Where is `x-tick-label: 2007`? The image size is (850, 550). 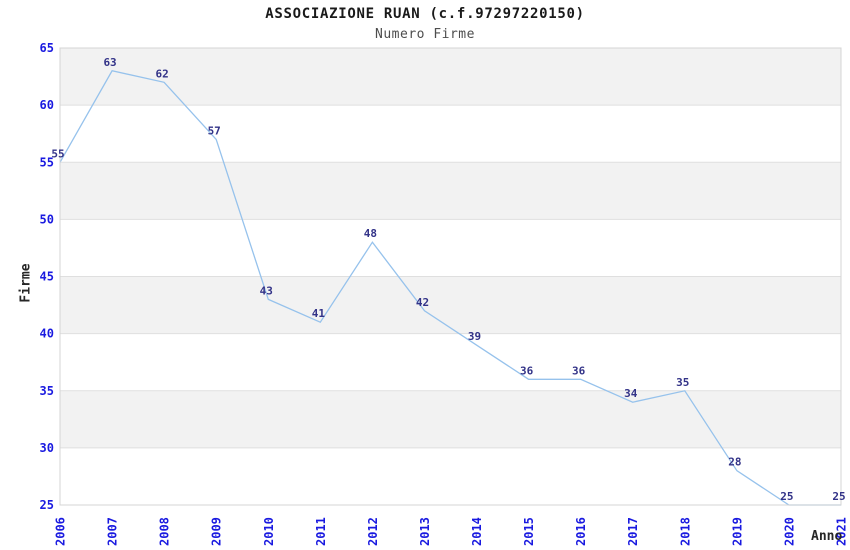 x-tick-label: 2007 is located at coordinates (113, 531).